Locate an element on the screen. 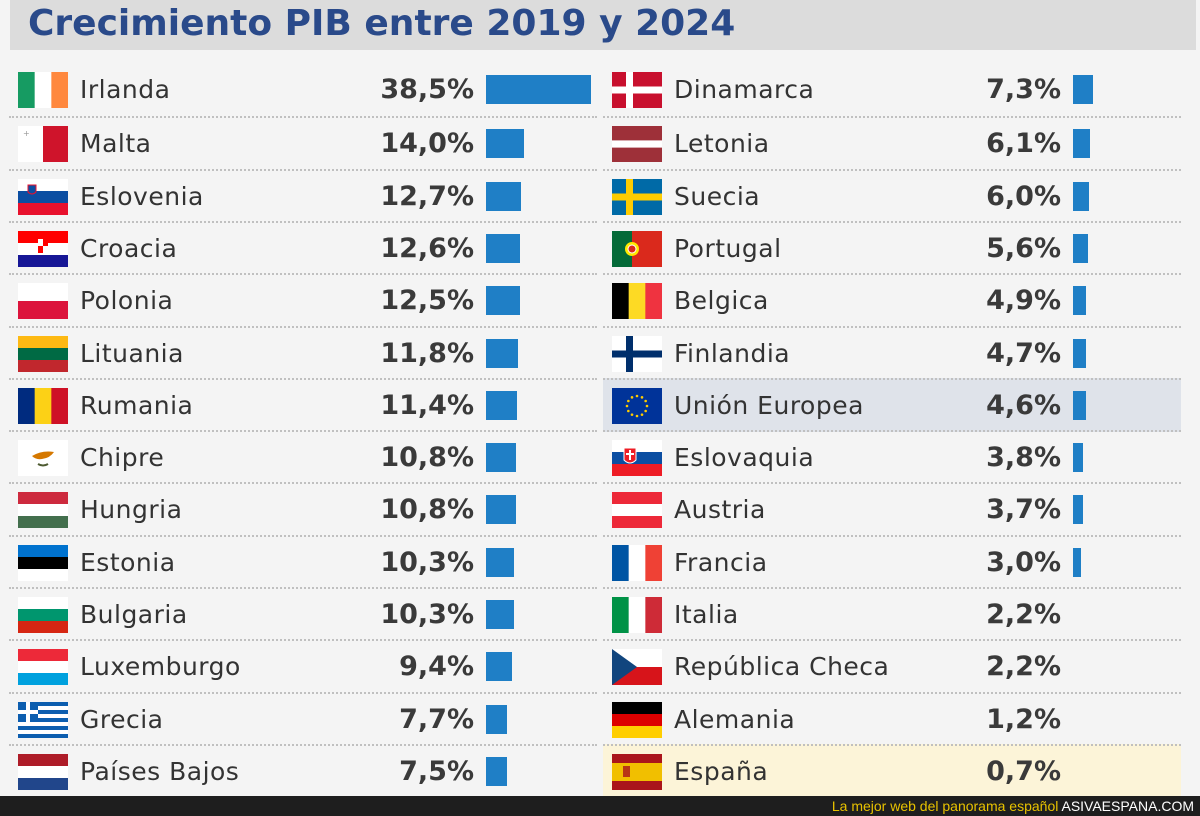  list-item: Finlandia 4,7% is located at coordinates (892, 352).